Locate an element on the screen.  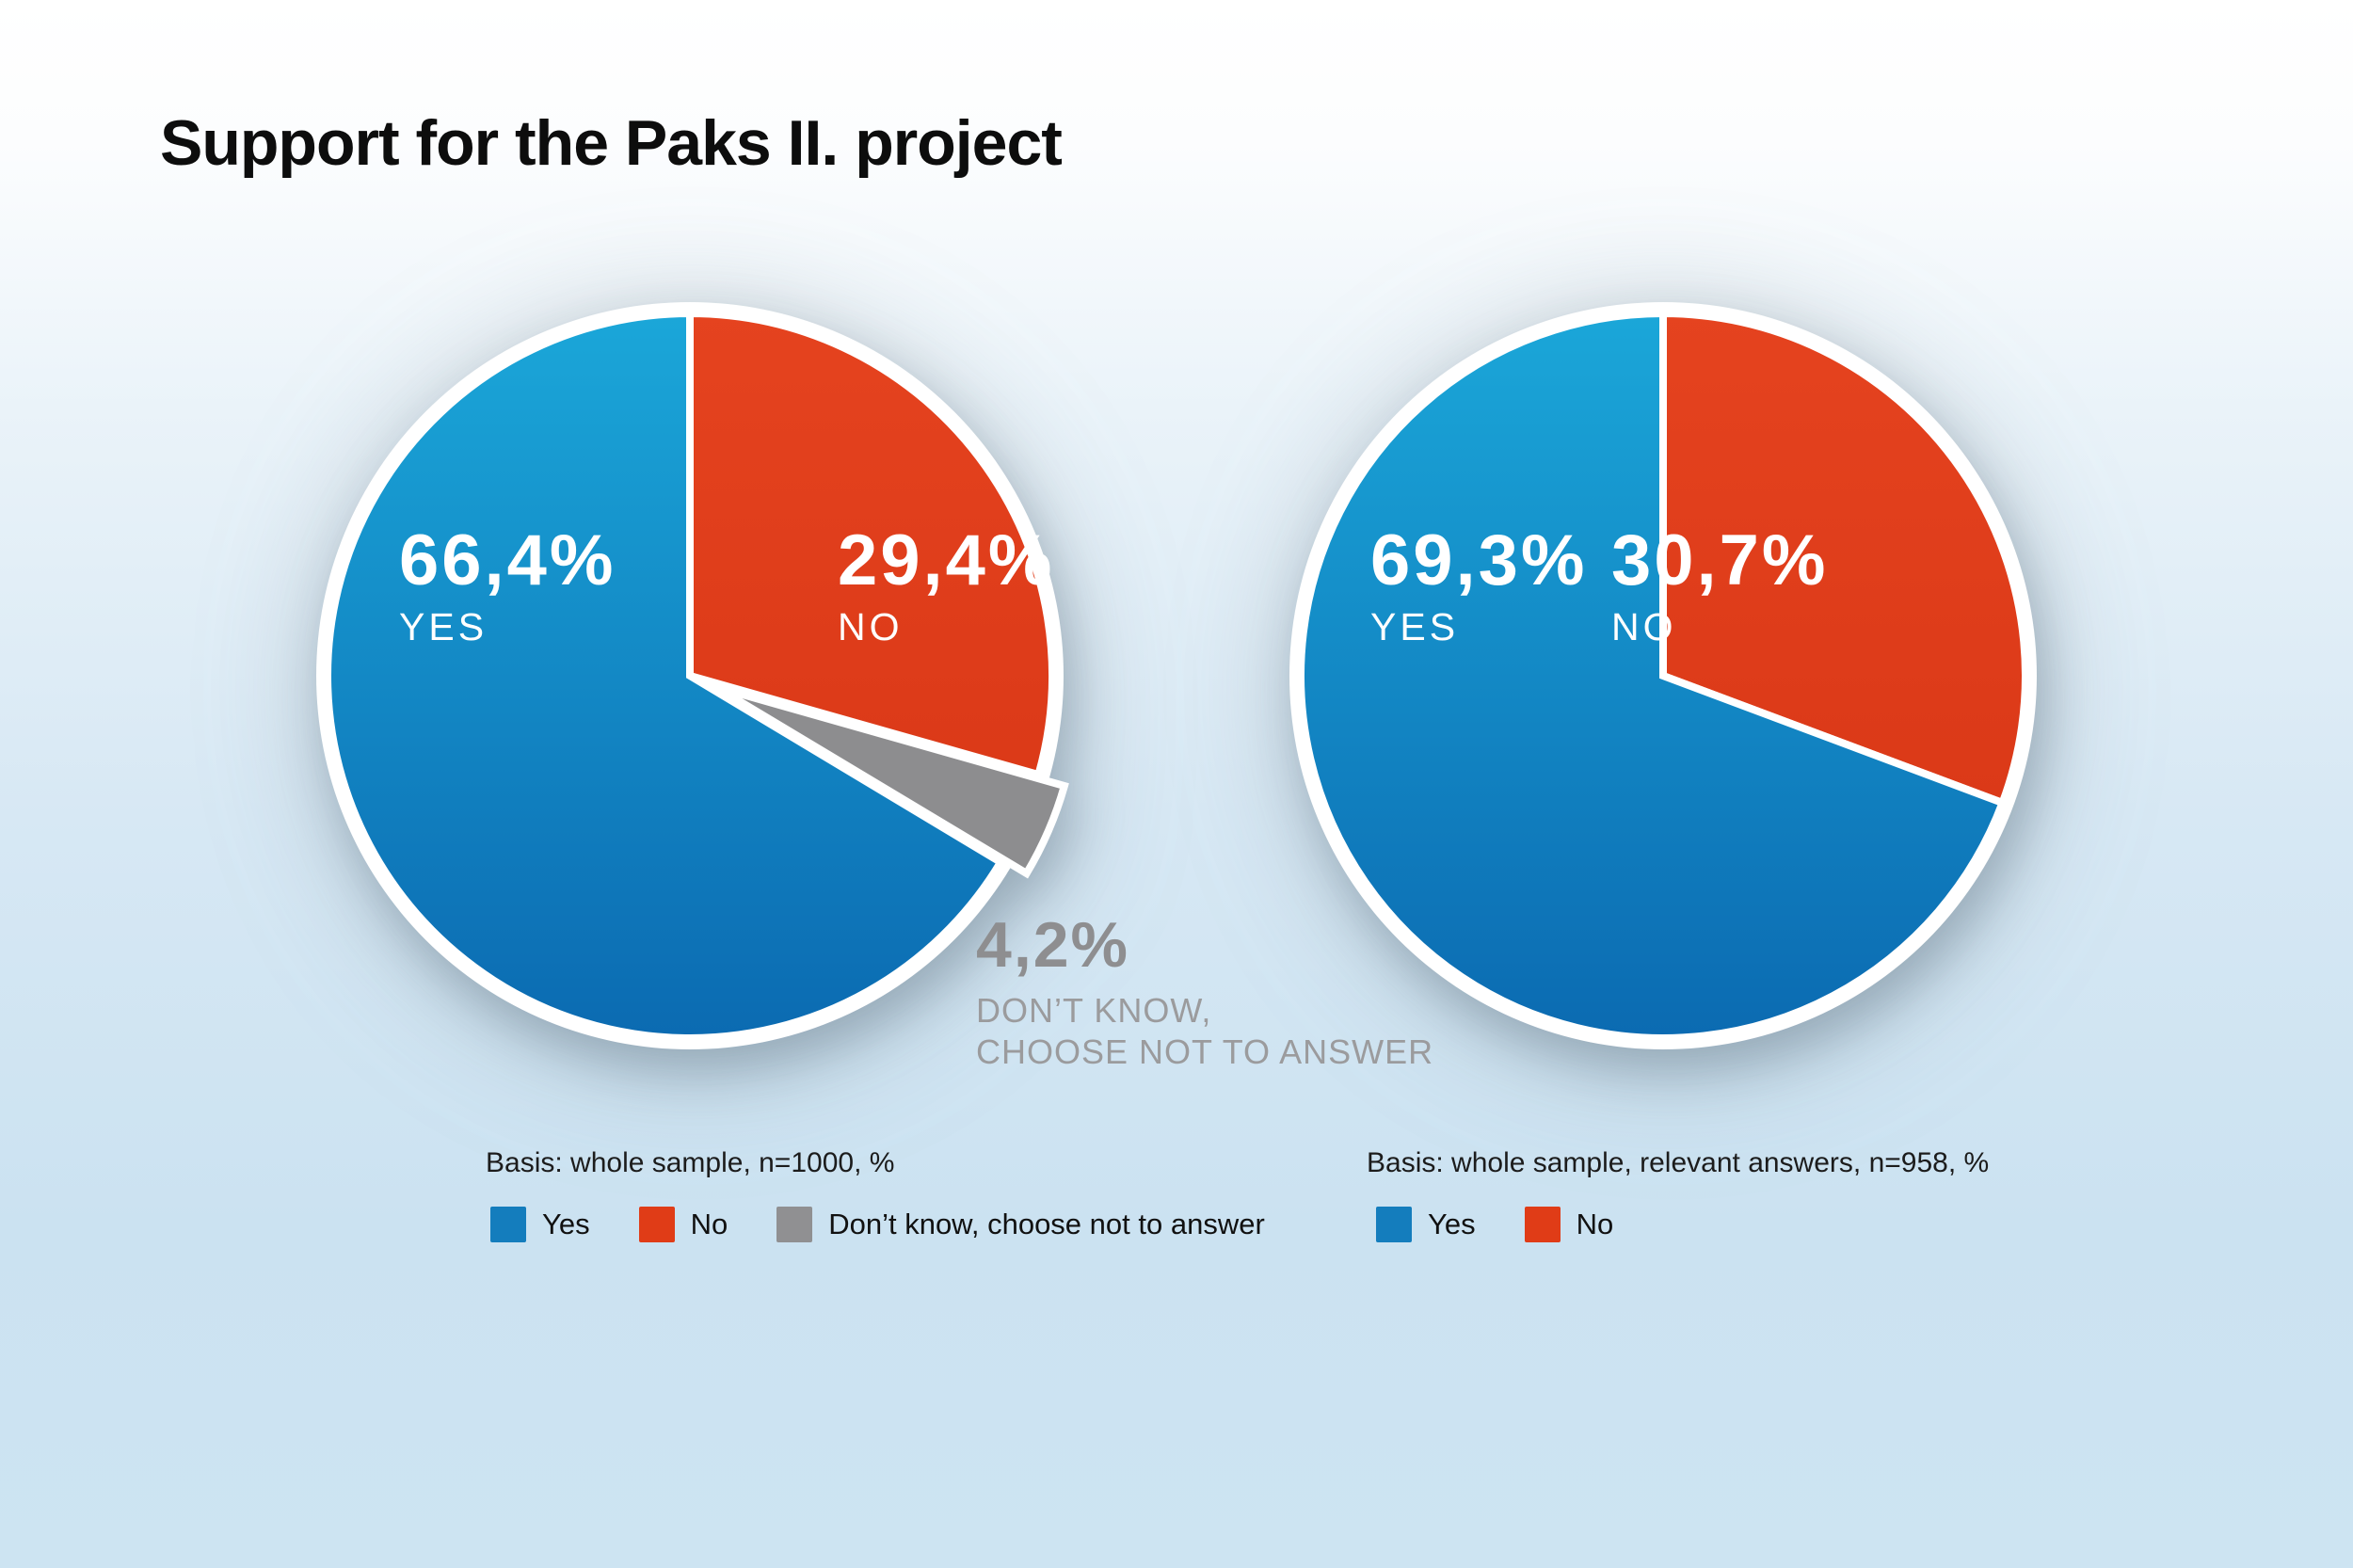
slice-label-no-right: 30,7% NO is located at coordinates (1720, 586).